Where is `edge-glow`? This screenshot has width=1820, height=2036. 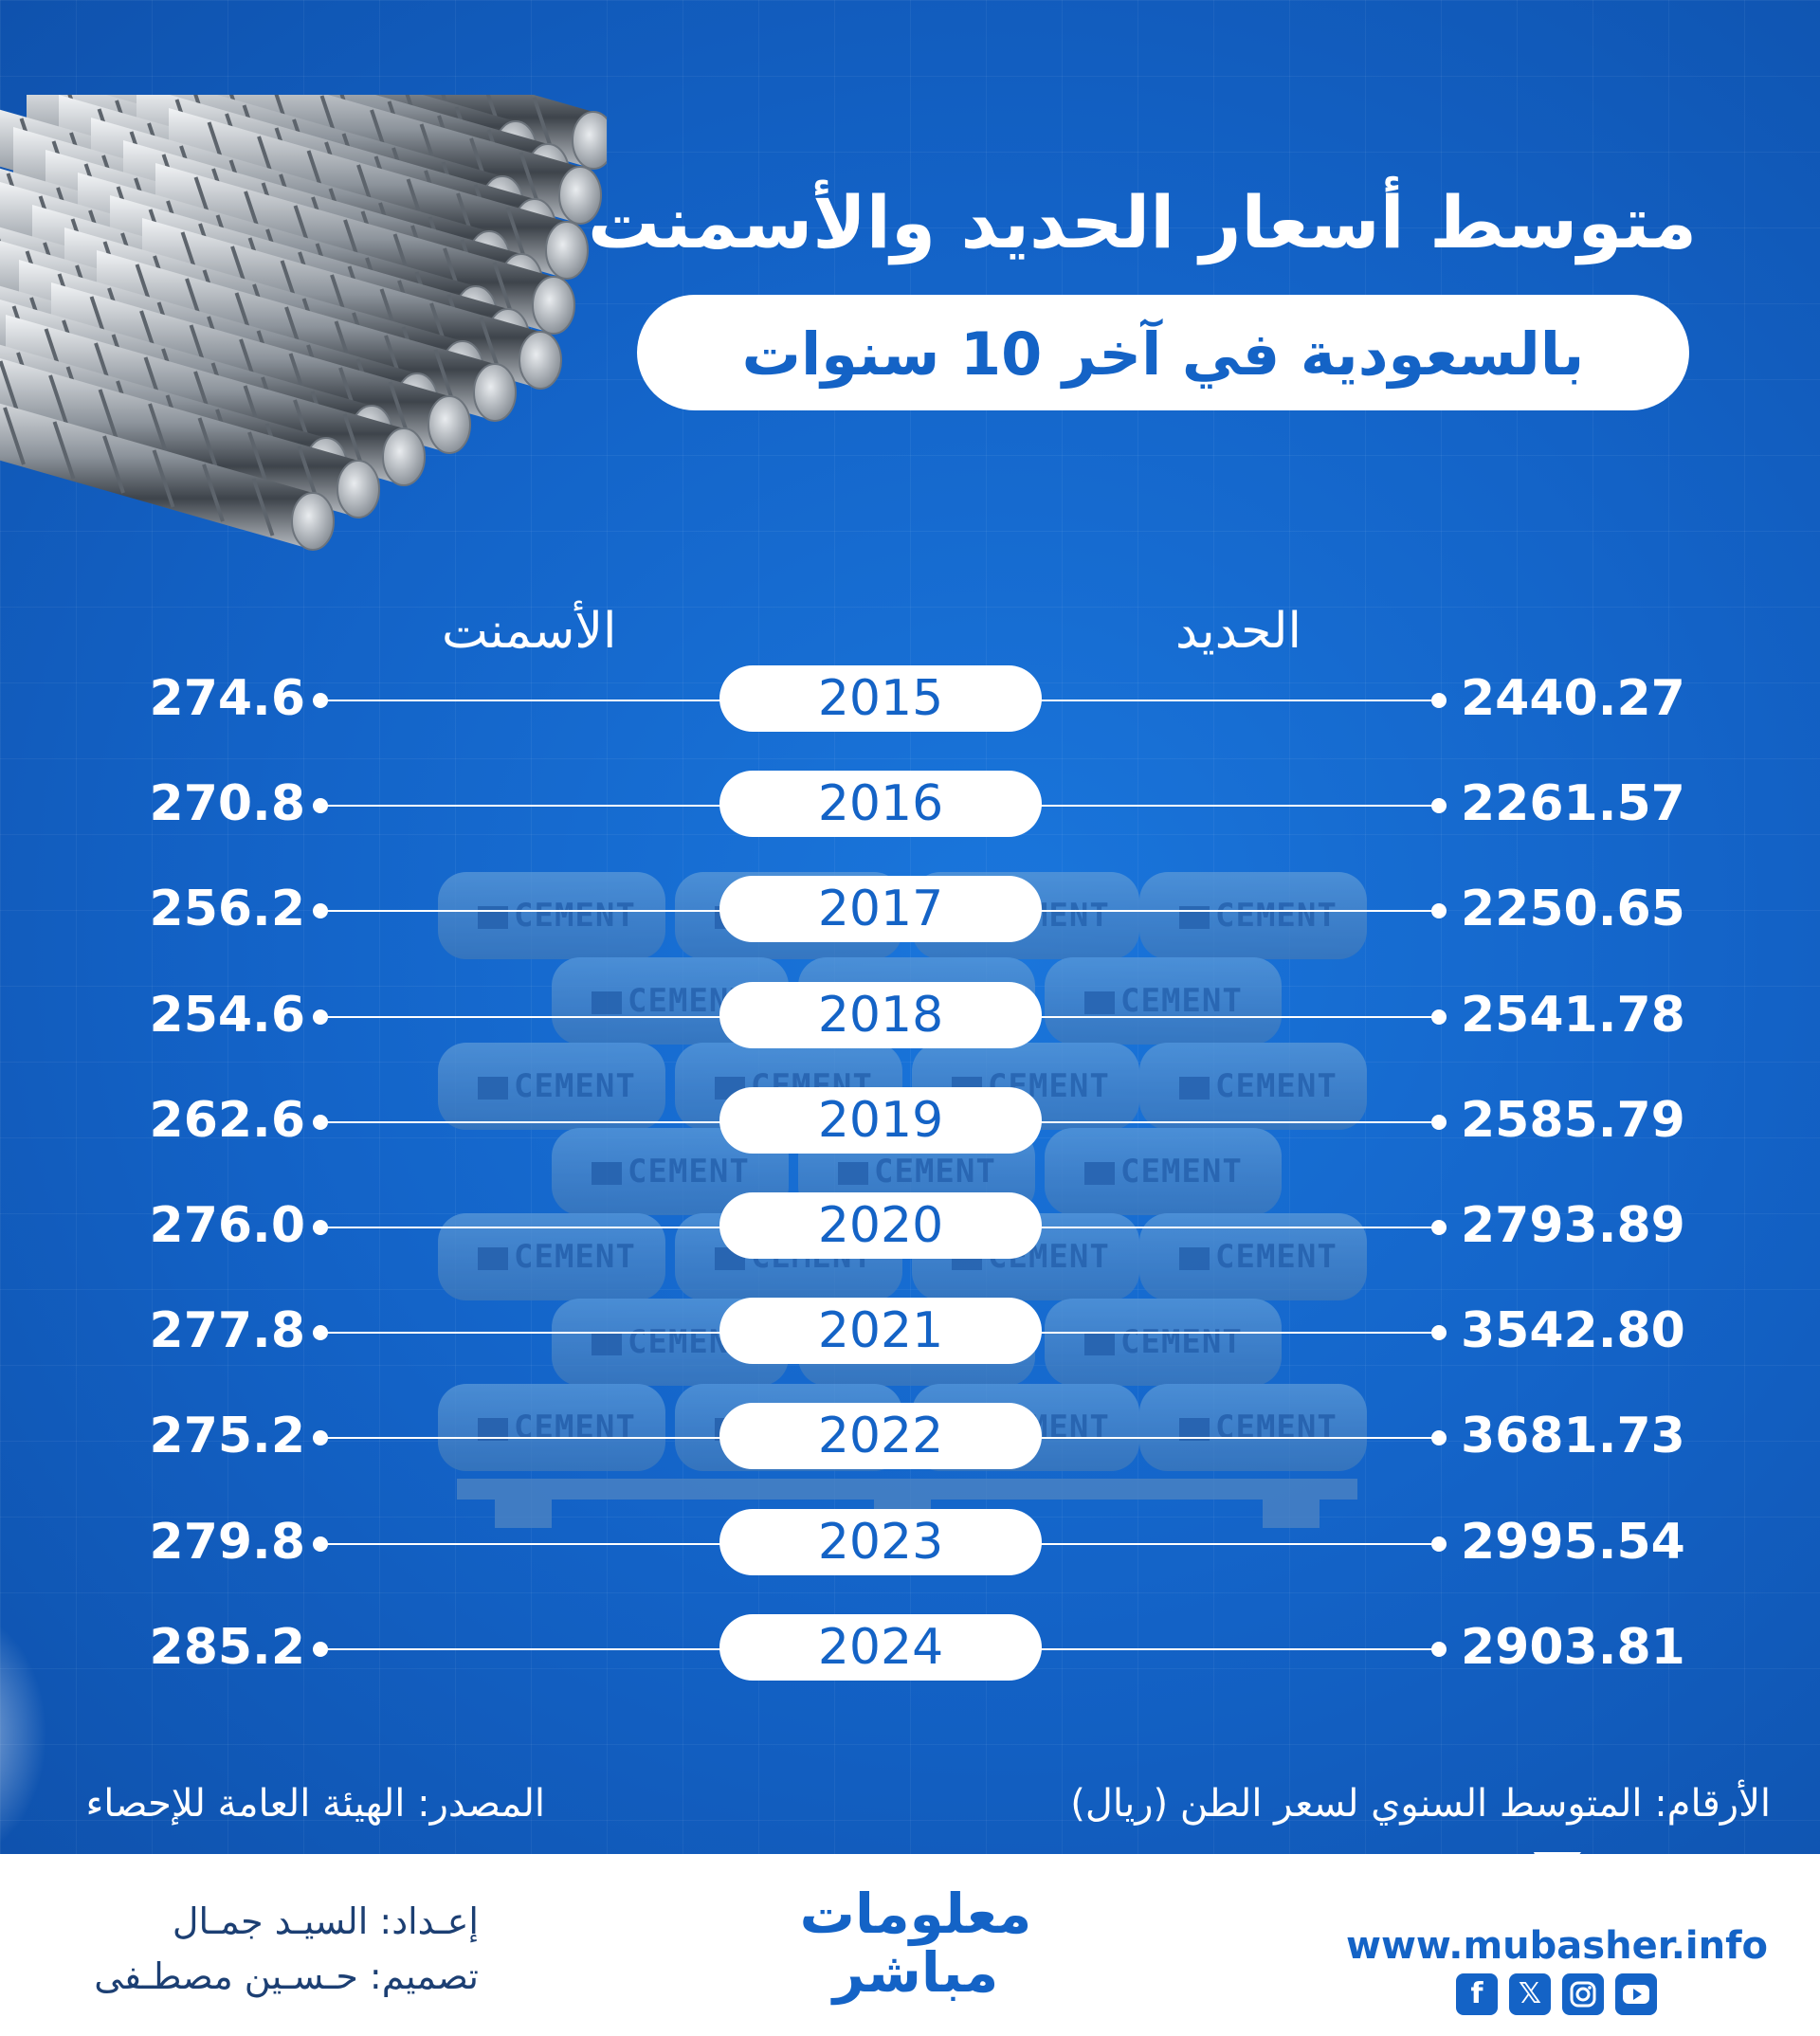 edge-glow is located at coordinates (23, 1734).